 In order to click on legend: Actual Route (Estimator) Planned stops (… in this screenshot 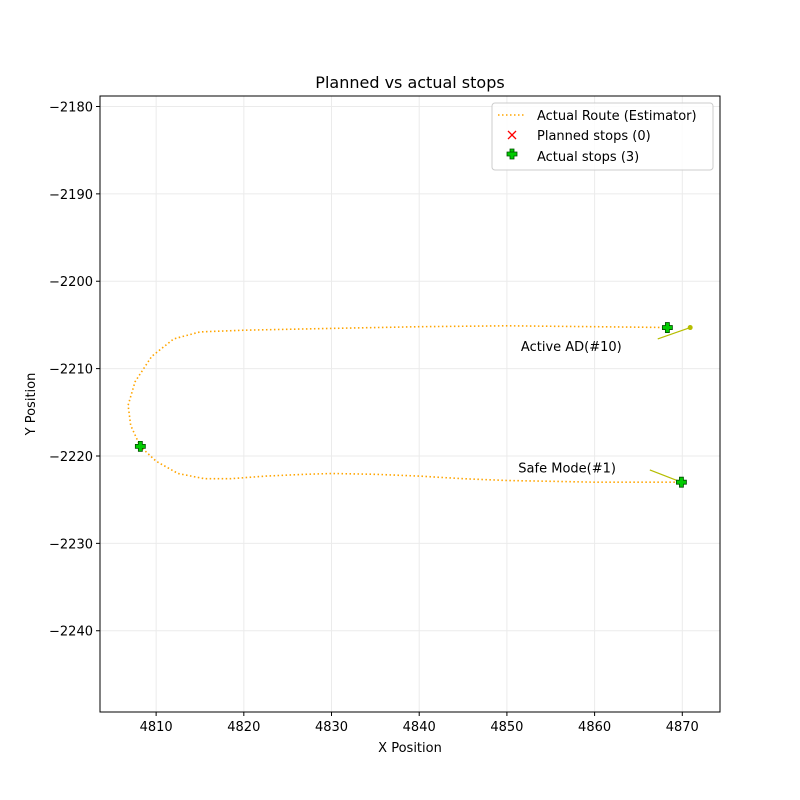, I will do `click(602, 136)`.